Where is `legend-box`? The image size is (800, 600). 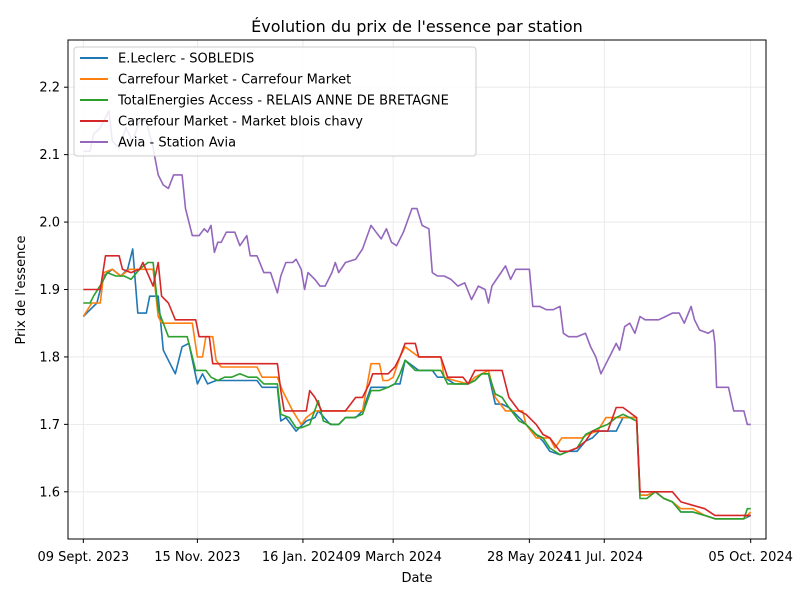 legend-box is located at coordinates (275, 101).